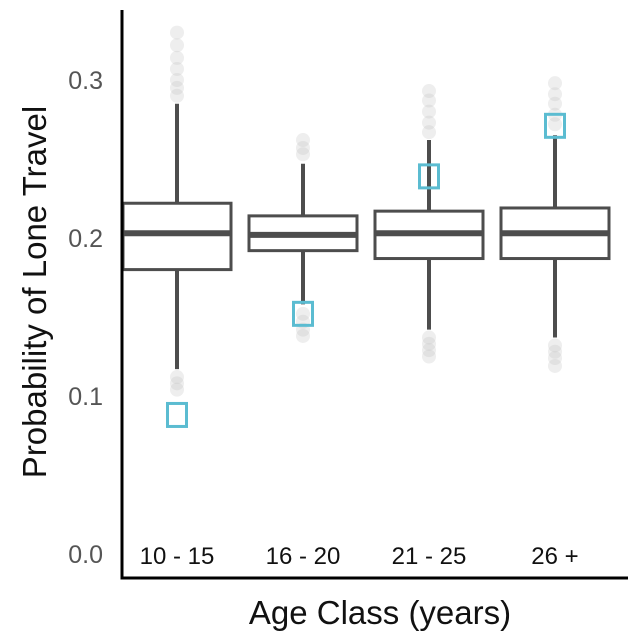 This screenshot has width=630, height=635. What do you see at coordinates (380, 612) in the screenshot?
I see `x-axis-title: Age Class (years)` at bounding box center [380, 612].